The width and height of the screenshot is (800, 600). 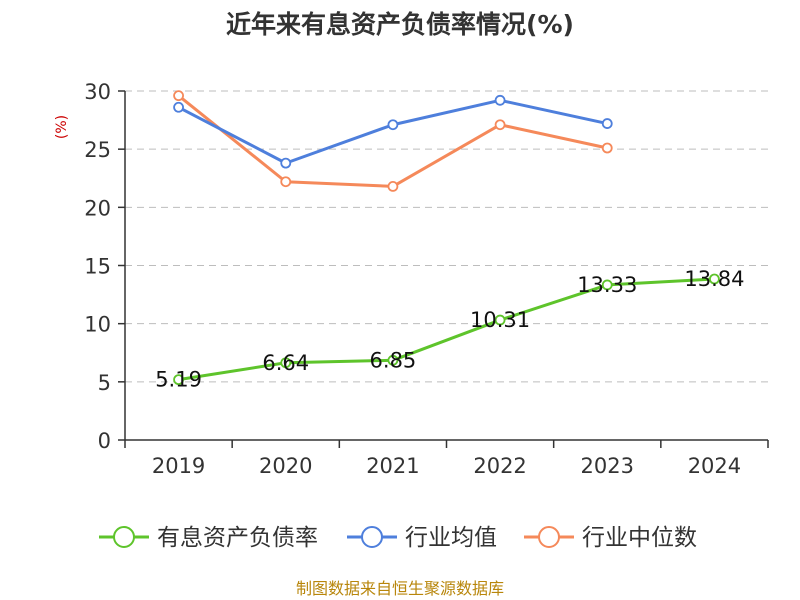 What do you see at coordinates (451, 538) in the screenshot?
I see `legend-label: 行业均值` at bounding box center [451, 538].